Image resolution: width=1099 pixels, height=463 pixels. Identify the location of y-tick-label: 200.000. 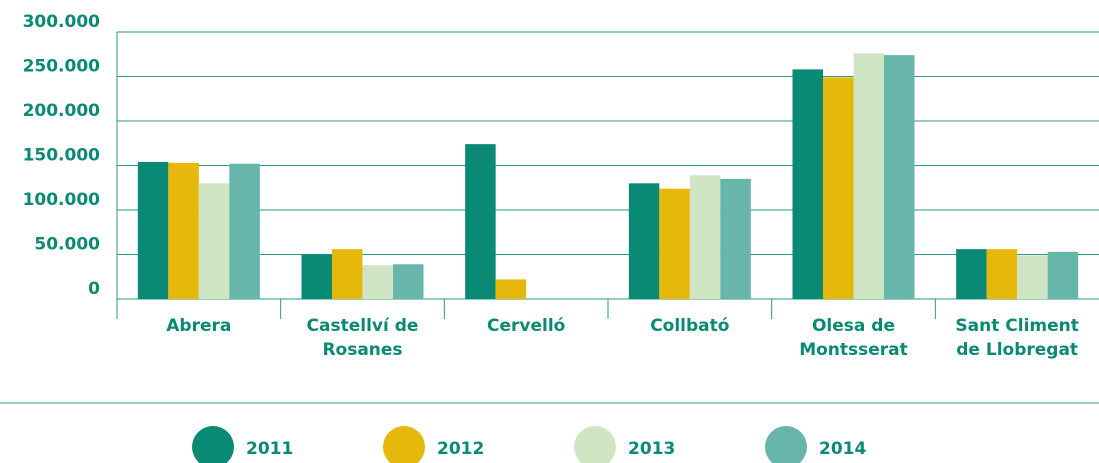
(62, 111).